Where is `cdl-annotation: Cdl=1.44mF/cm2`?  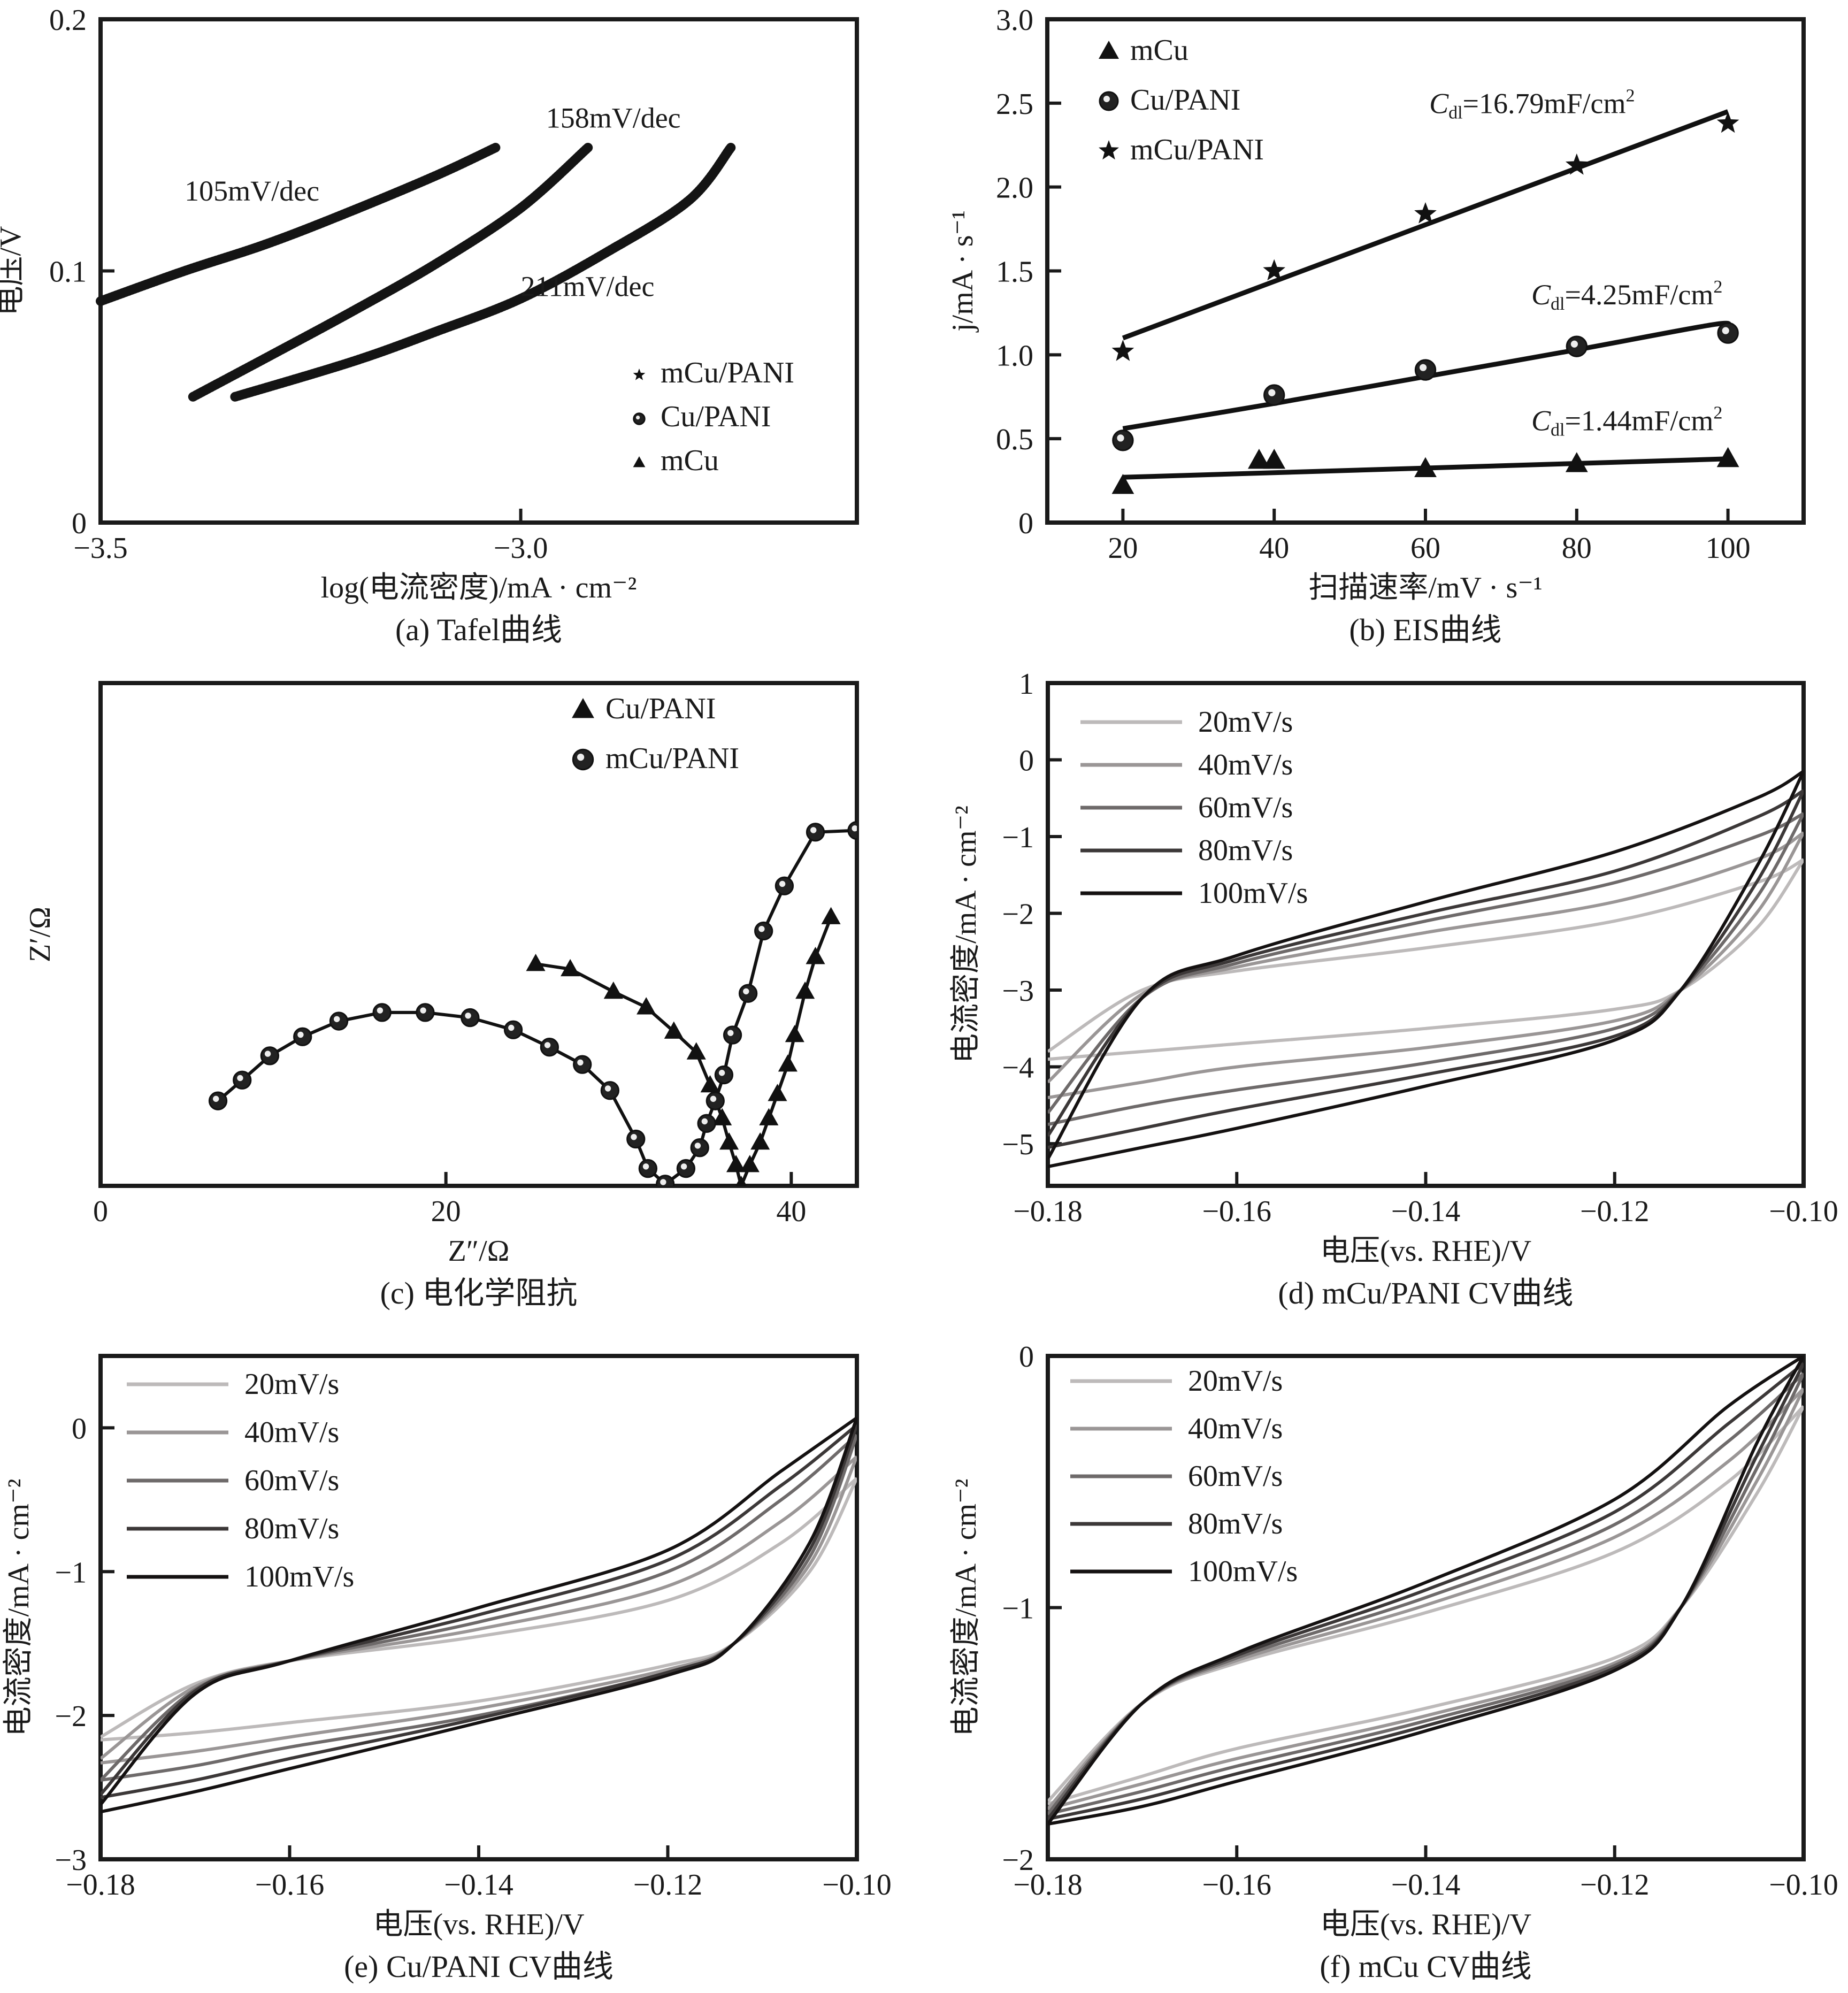 cdl-annotation: Cdl=1.44mF/cm2 is located at coordinates (1626, 422).